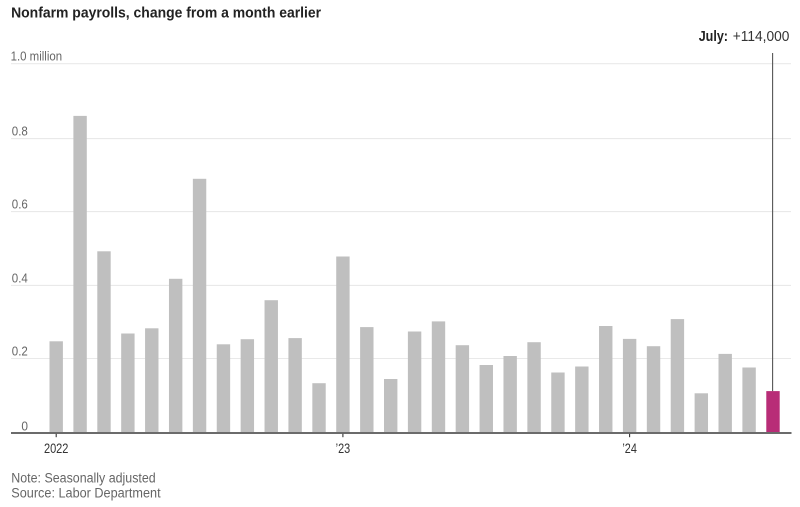  What do you see at coordinates (713, 37) in the screenshot?
I see `svg-text: July:` at bounding box center [713, 37].